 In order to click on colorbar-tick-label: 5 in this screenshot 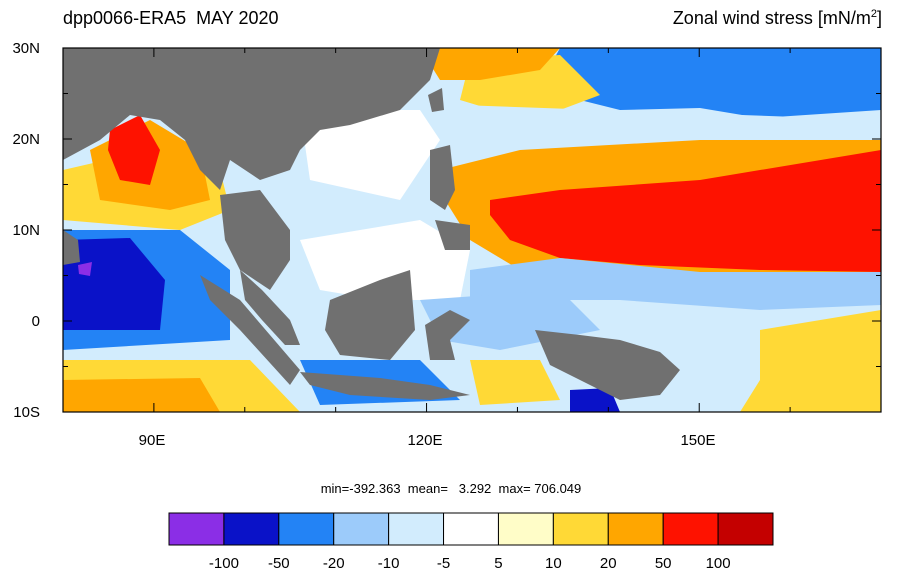, I will do `click(498, 563)`.